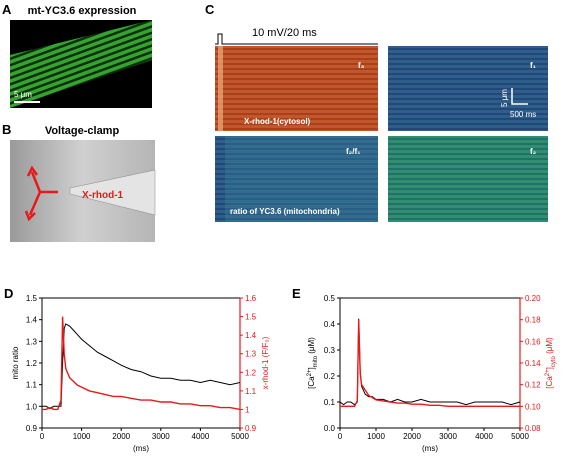  Describe the element at coordinates (523, 114) in the screenshot. I see `scale-label: 500 ms` at that location.